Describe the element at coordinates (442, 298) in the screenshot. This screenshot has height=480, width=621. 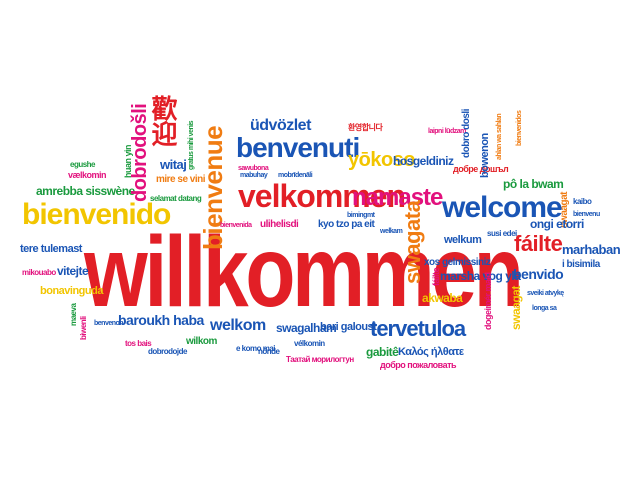
I see `word-akwaba: akwaba` at that location.